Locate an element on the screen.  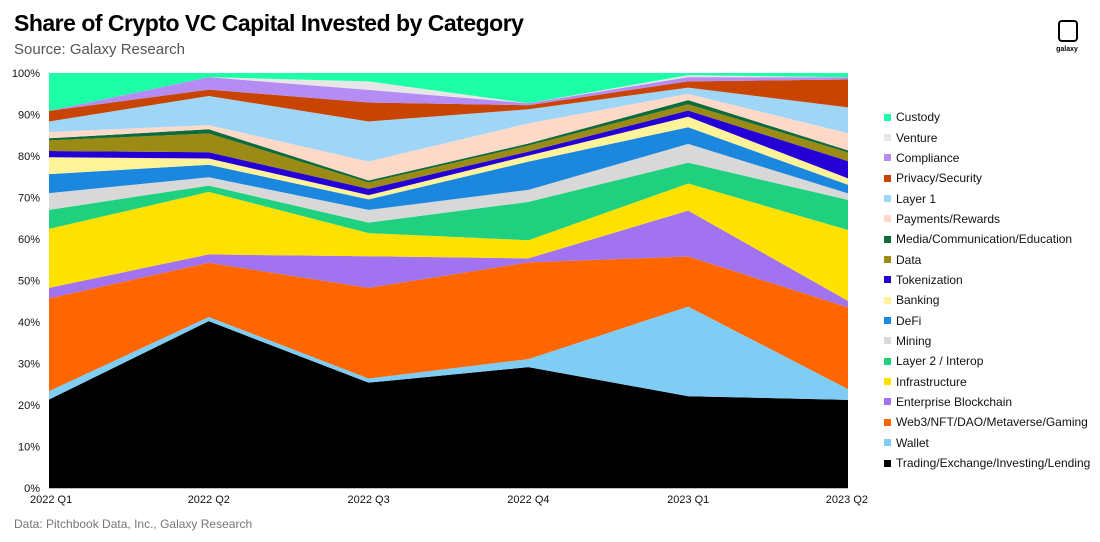
legend-label: Payments/Rewards is located at coordinates (948, 218).